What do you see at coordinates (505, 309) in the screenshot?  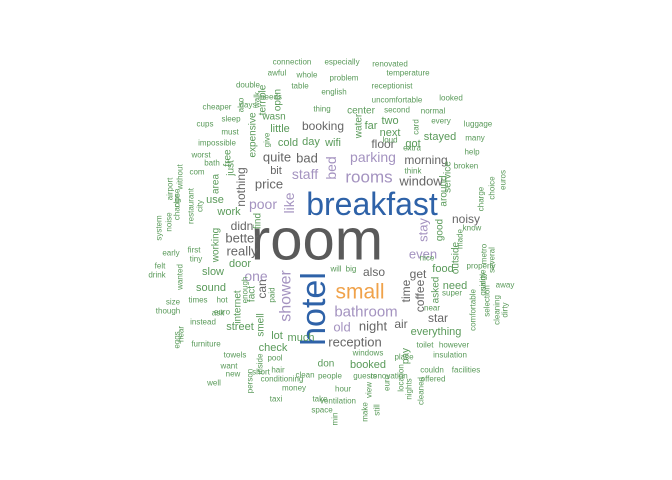 I see `word-dirty: dirty` at bounding box center [505, 309].